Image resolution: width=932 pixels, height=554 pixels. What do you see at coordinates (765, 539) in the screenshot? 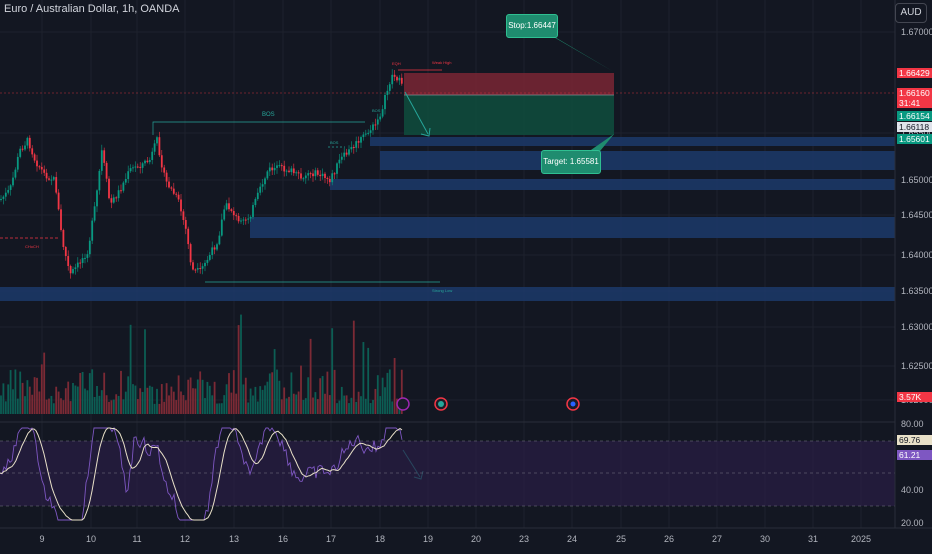
I see `time-tick-label: 30` at bounding box center [765, 539].